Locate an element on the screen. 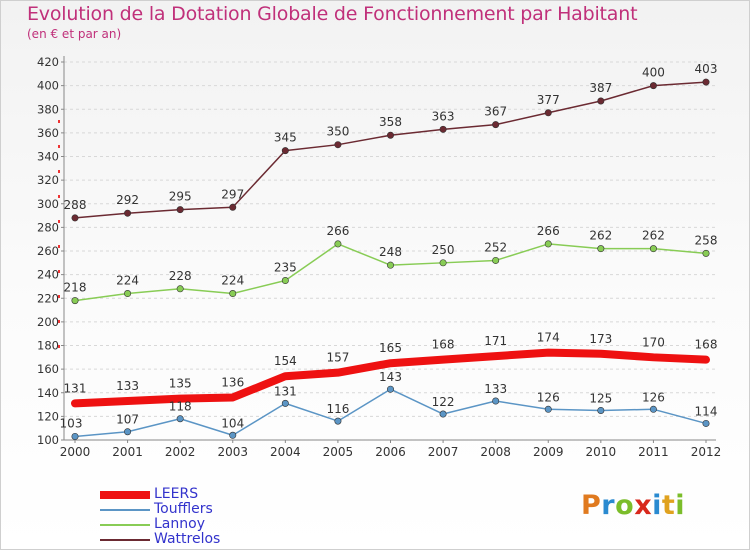  legend-item-toufflers: Toufflers is located at coordinates (160, 509).